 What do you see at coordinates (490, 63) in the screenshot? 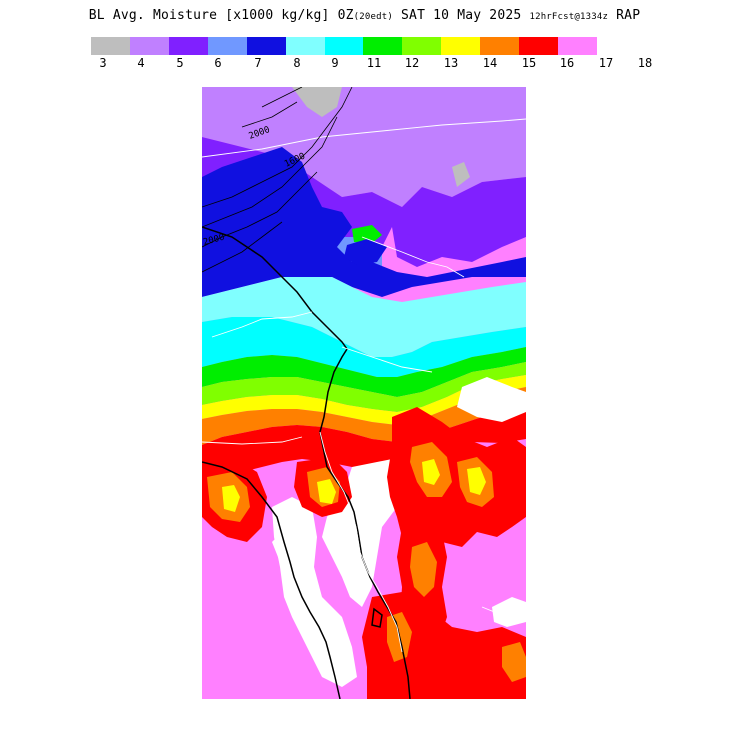
I see `legend-tick-label: 14` at bounding box center [490, 63].